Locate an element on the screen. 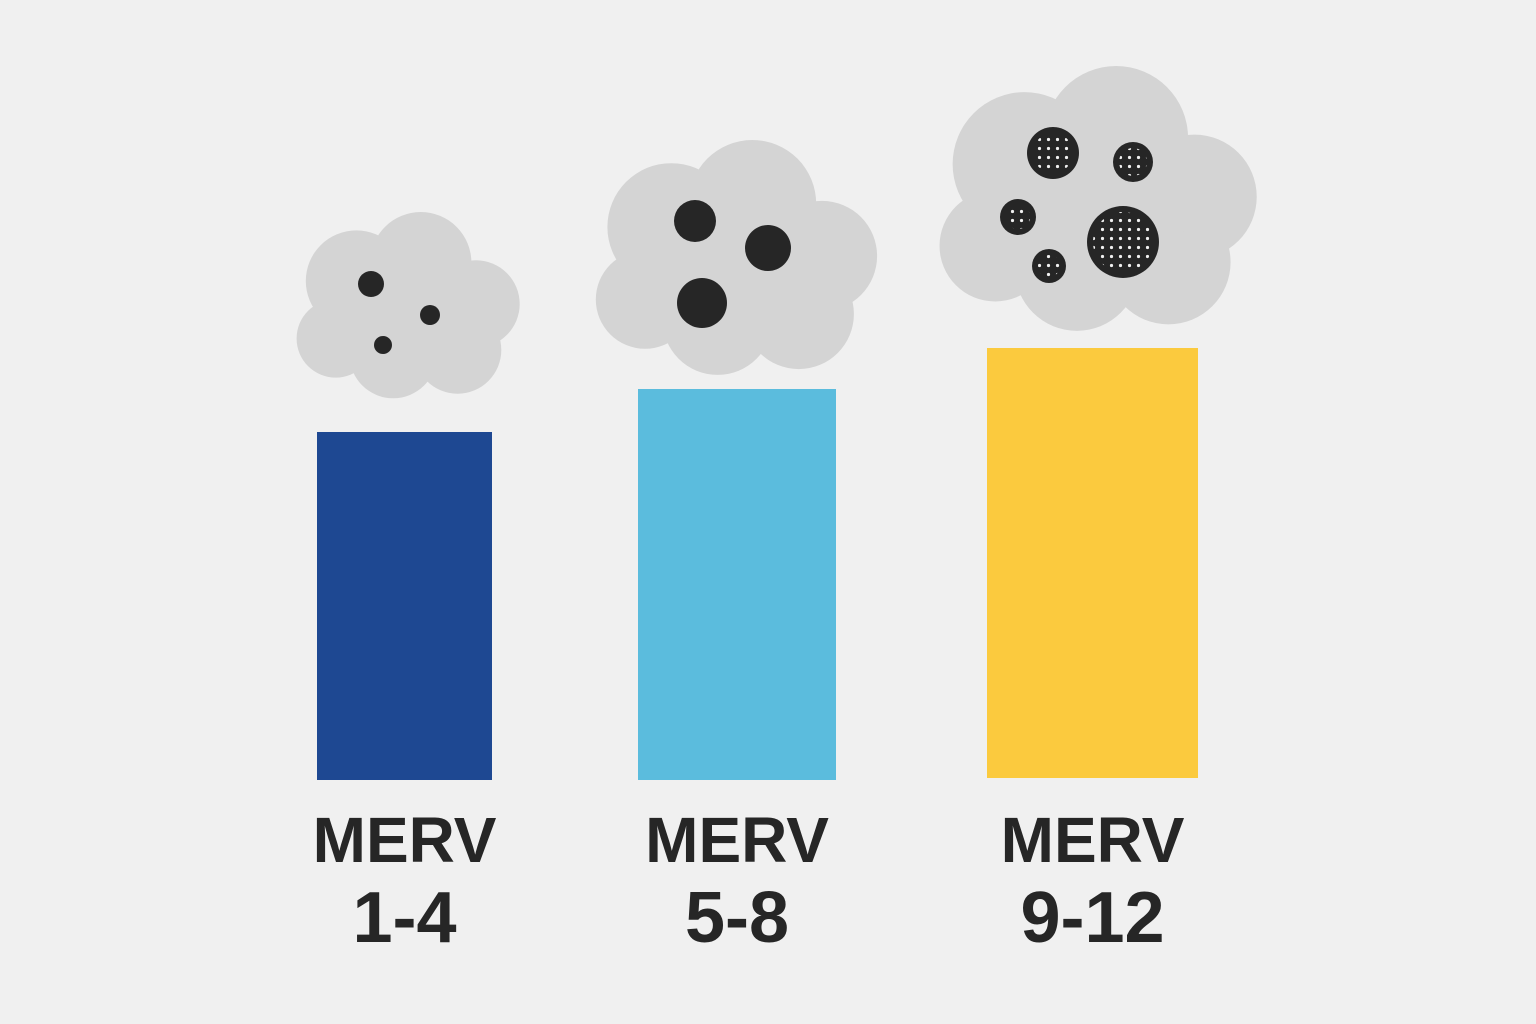 This screenshot has width=1536, height=1024. label-range: 9-12 is located at coordinates (1092, 918).